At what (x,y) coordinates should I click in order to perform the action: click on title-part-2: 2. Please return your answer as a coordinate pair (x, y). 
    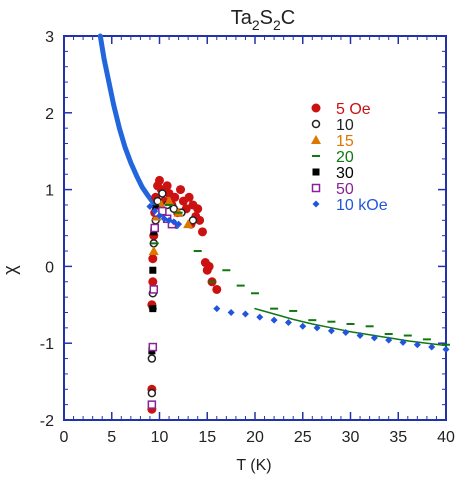
    Looking at the image, I should click on (256, 25).